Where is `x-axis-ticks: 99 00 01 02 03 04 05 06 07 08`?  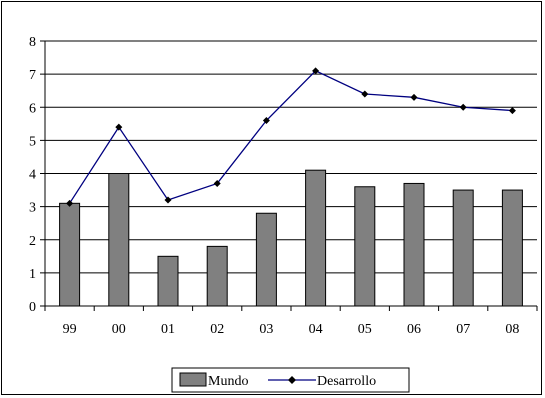
x-axis-ticks: 99 00 01 02 03 04 05 06 07 08 is located at coordinates (291, 321).